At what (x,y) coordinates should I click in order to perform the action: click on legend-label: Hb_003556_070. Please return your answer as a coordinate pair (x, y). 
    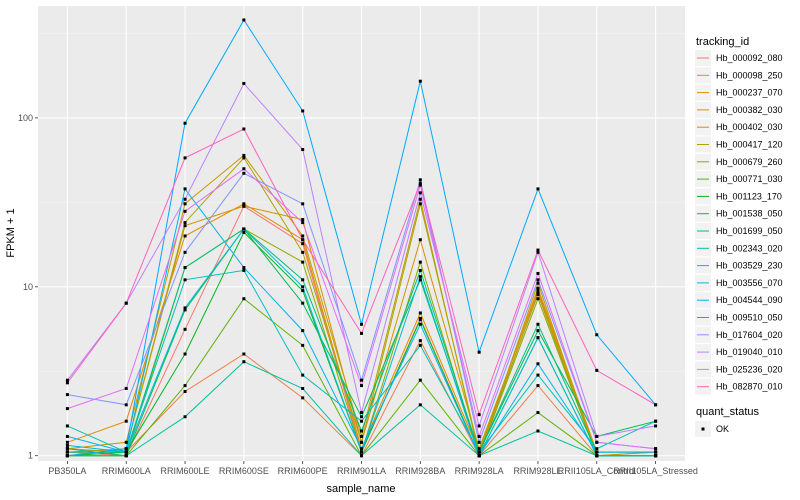
    Looking at the image, I should click on (749, 283).